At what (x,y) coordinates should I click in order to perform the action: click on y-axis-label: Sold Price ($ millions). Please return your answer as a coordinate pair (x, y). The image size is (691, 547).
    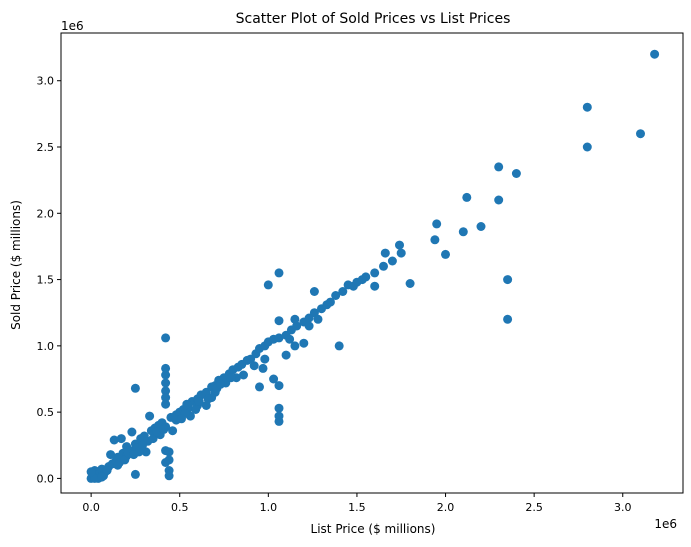
    Looking at the image, I should click on (16, 265).